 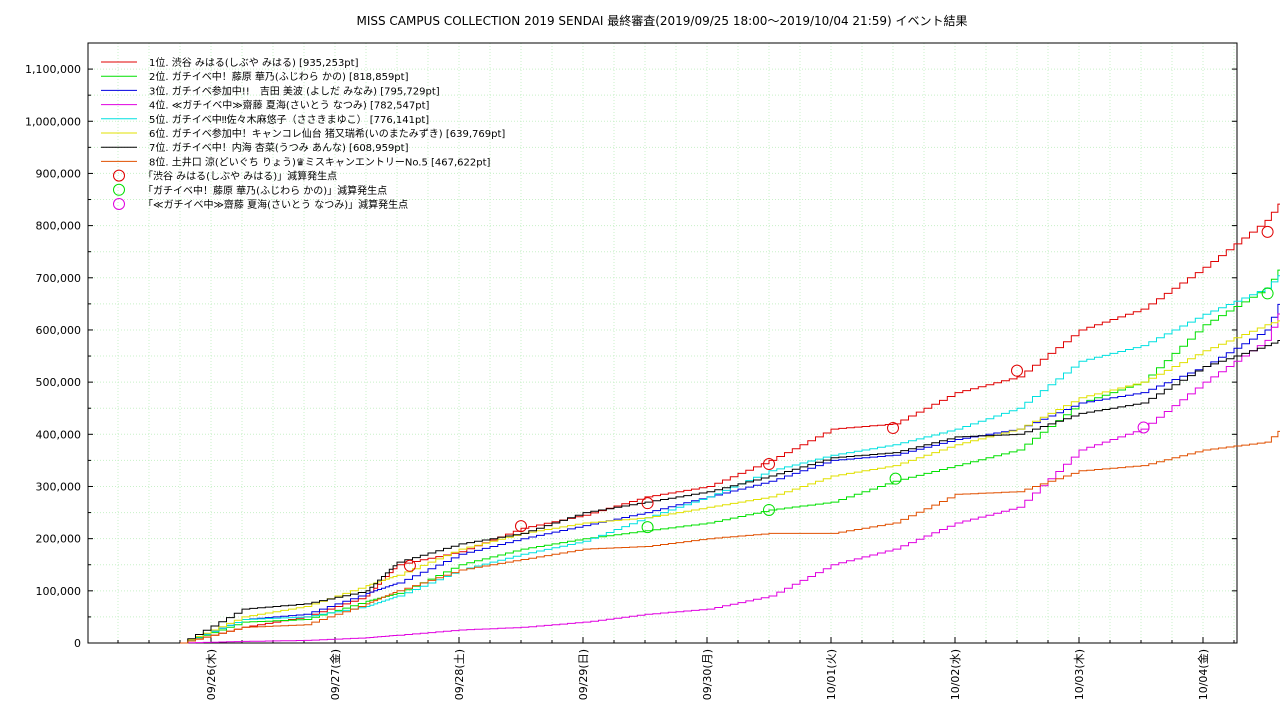 What do you see at coordinates (254, 62) in the screenshot?
I see `legend-label-1: 1位. 渋谷 みはる(しぶや みはる) [935,253pt]` at bounding box center [254, 62].